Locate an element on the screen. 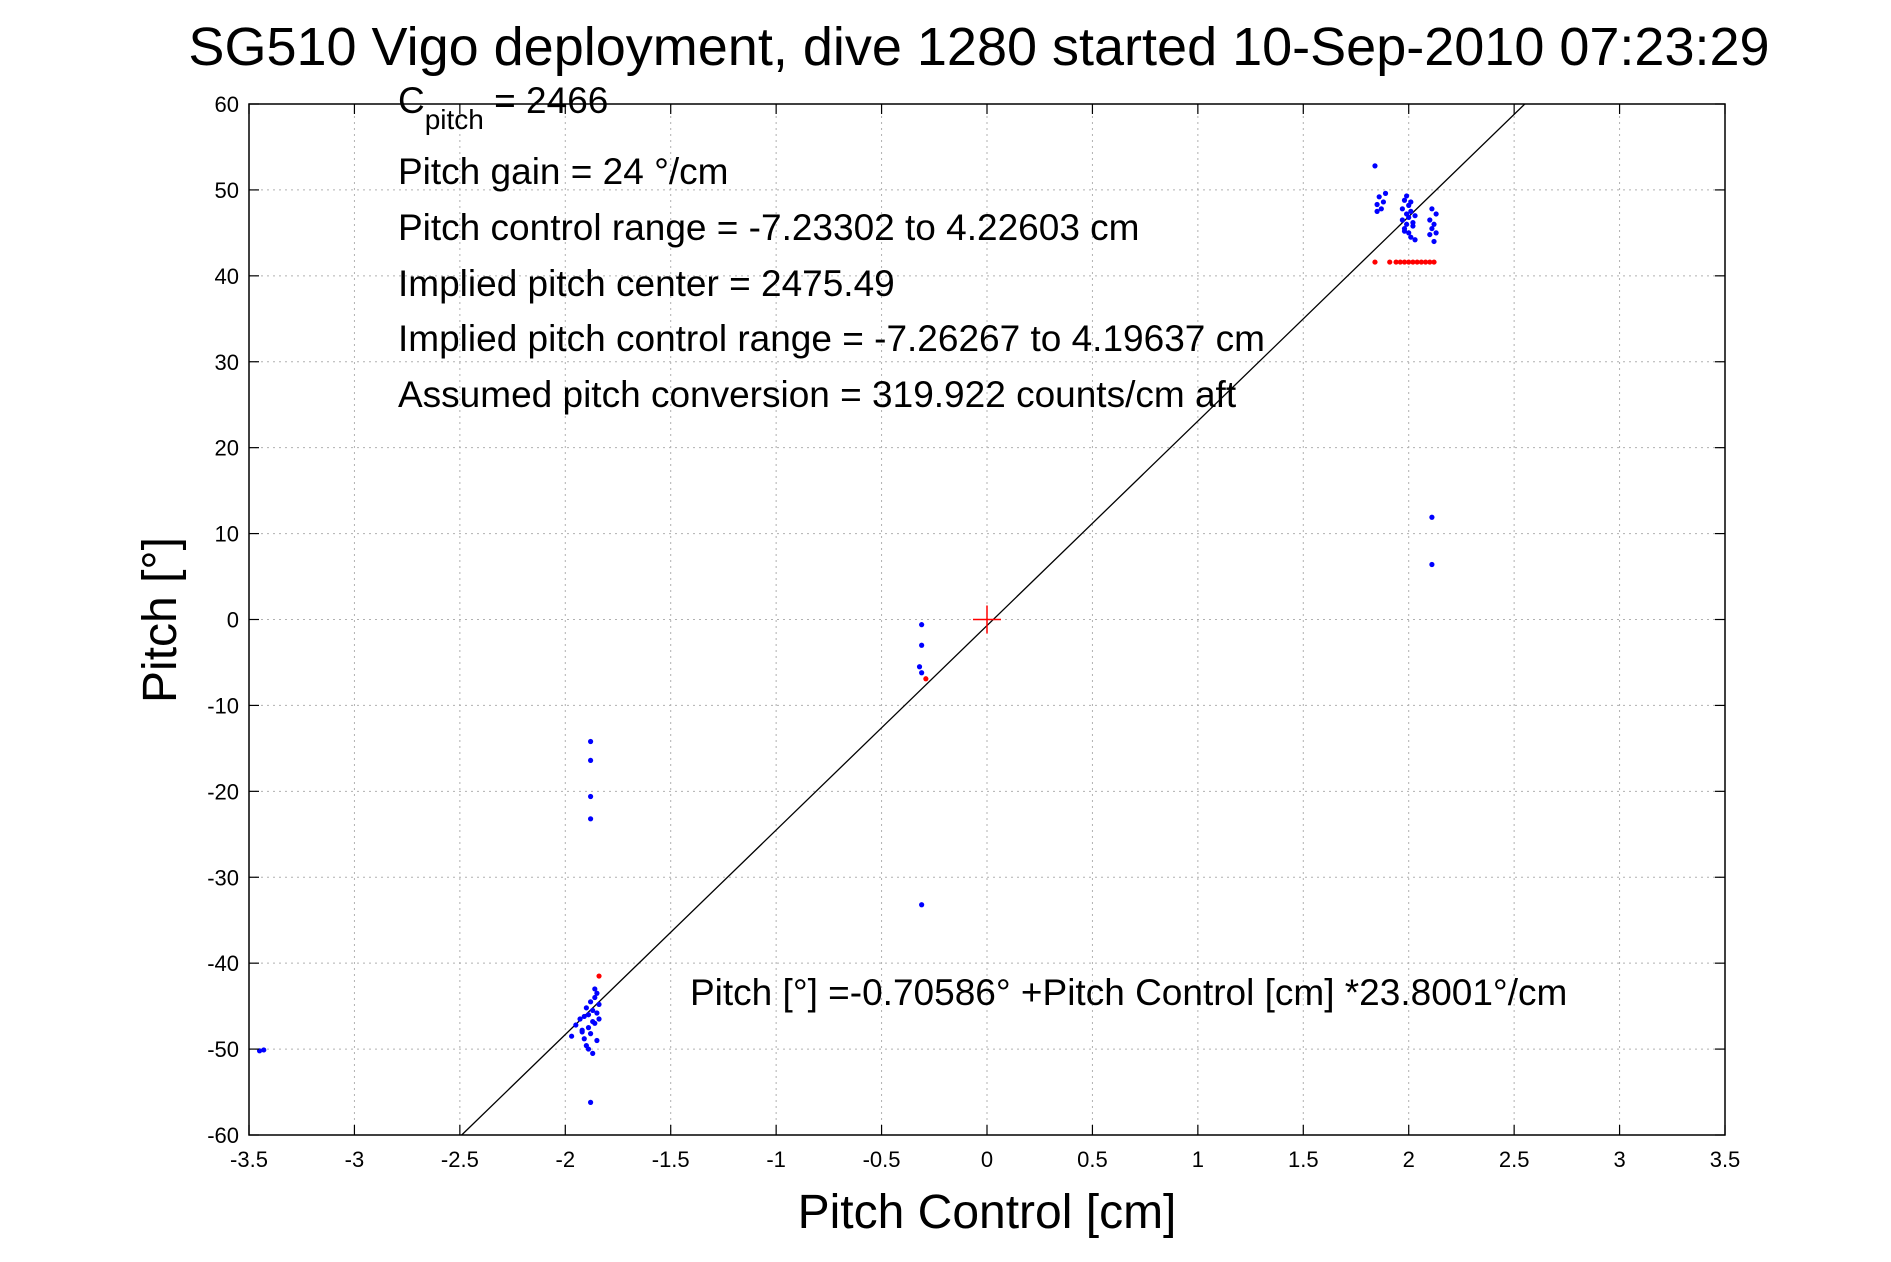 Image resolution: width=1891 pixels, height=1262 pixels. x-tick-label: 2.5 is located at coordinates (1514, 1159).